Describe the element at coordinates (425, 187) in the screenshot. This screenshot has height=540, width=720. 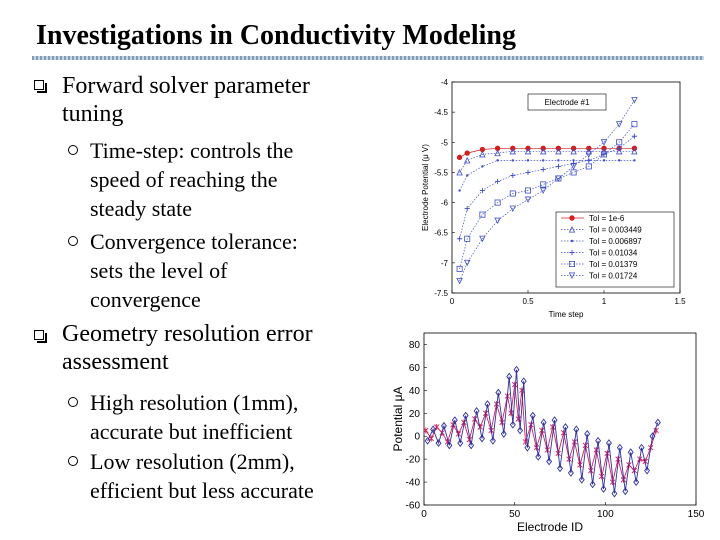
I see `y-axis-label: Electrode Potential (μ V)` at that location.